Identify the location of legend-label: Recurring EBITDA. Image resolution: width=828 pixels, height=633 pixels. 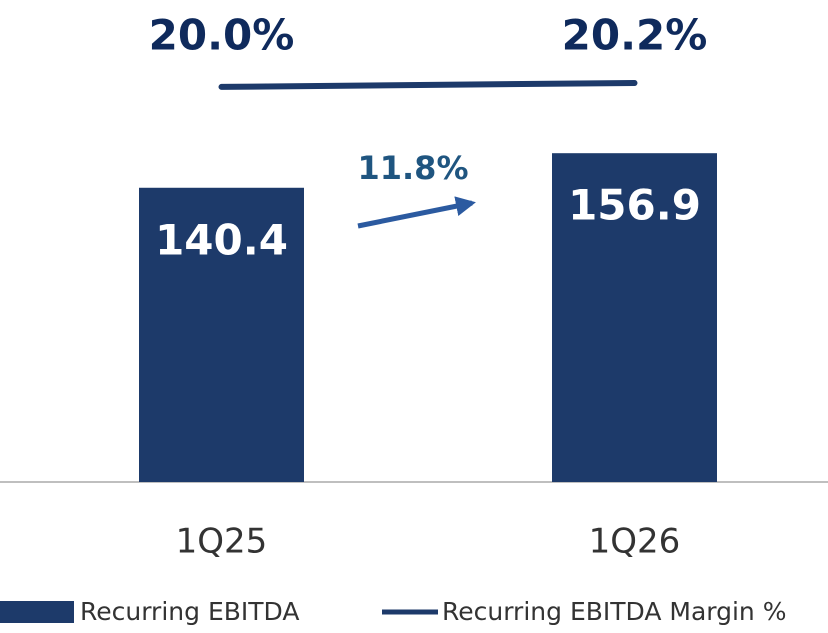
(189, 611).